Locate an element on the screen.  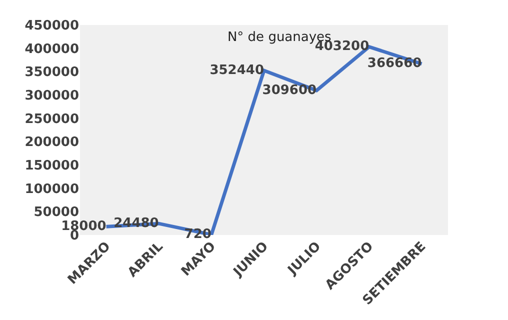
y-tick-label: 250000 is located at coordinates (51, 119).